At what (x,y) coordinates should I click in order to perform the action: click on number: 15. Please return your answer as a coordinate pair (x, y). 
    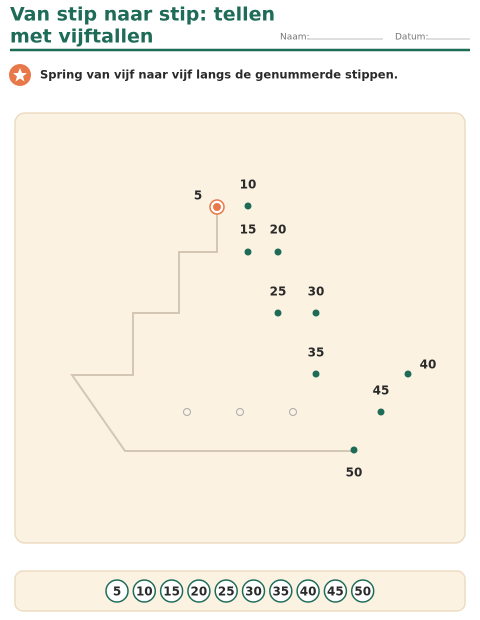
    Looking at the image, I should click on (171, 592).